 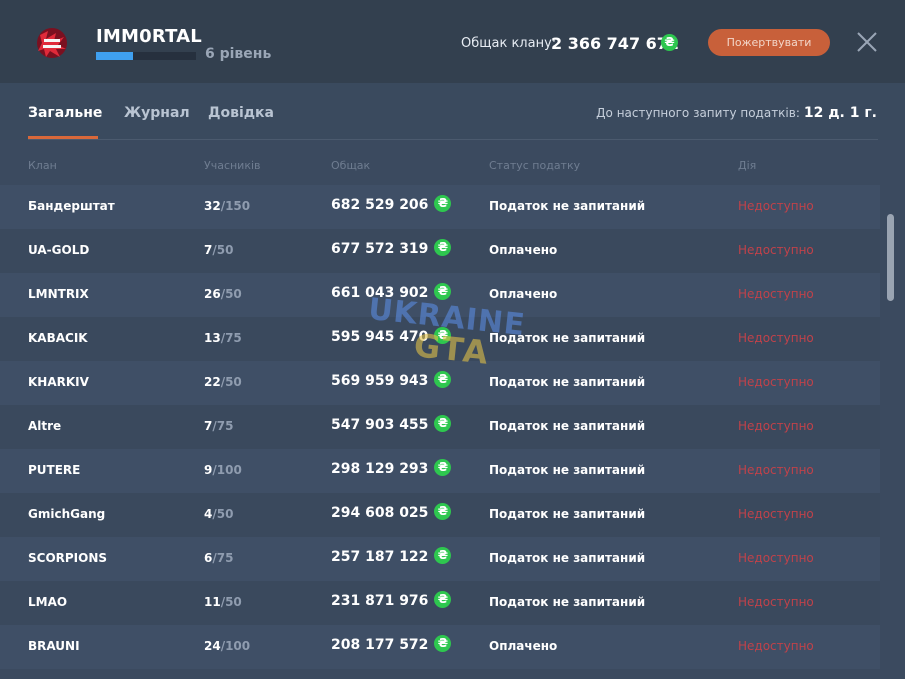 What do you see at coordinates (380, 293) in the screenshot?
I see `bank-amount: 661 043 902` at bounding box center [380, 293].